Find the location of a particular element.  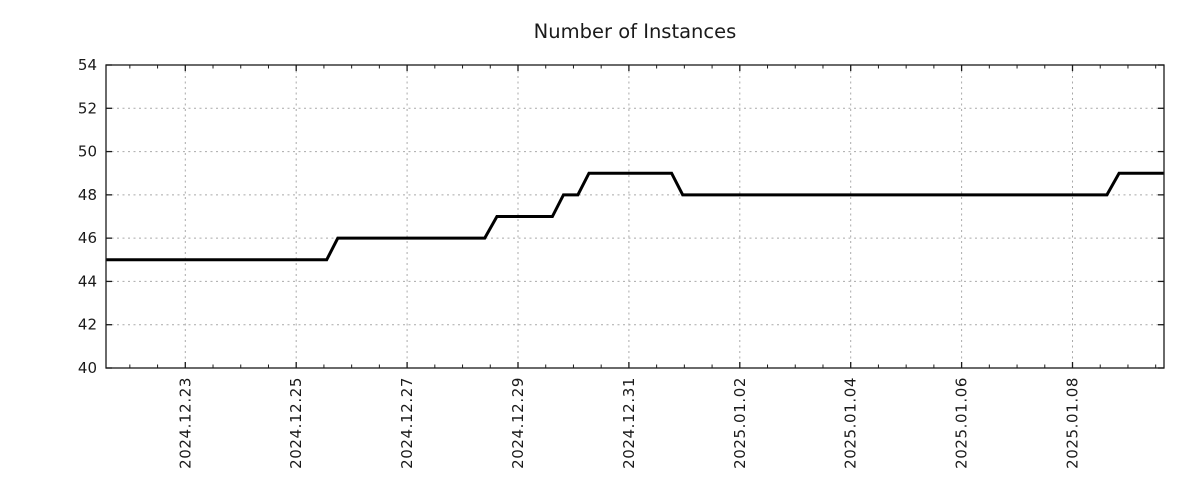

x-tick-label: 2025.01.04 is located at coordinates (851, 423).